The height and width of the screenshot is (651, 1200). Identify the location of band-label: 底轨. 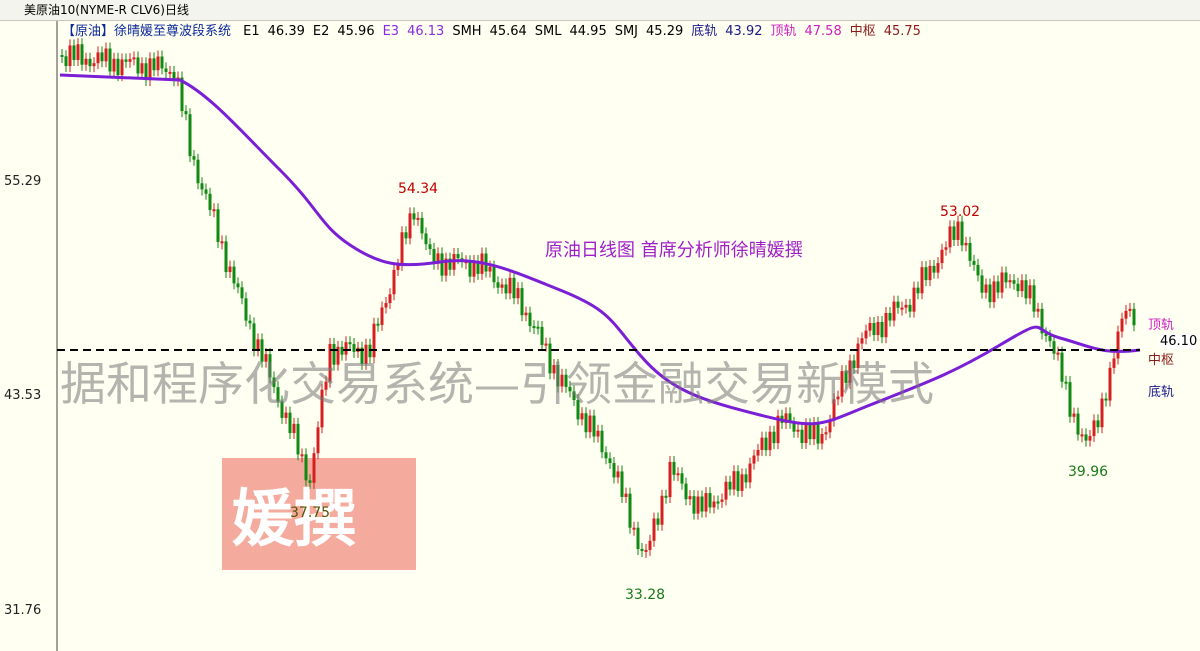
(1161, 392).